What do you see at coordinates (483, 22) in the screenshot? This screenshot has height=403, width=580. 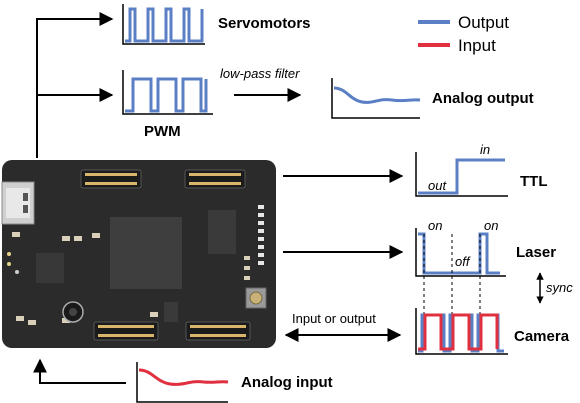 I see `legend-output-label: Output` at bounding box center [483, 22].